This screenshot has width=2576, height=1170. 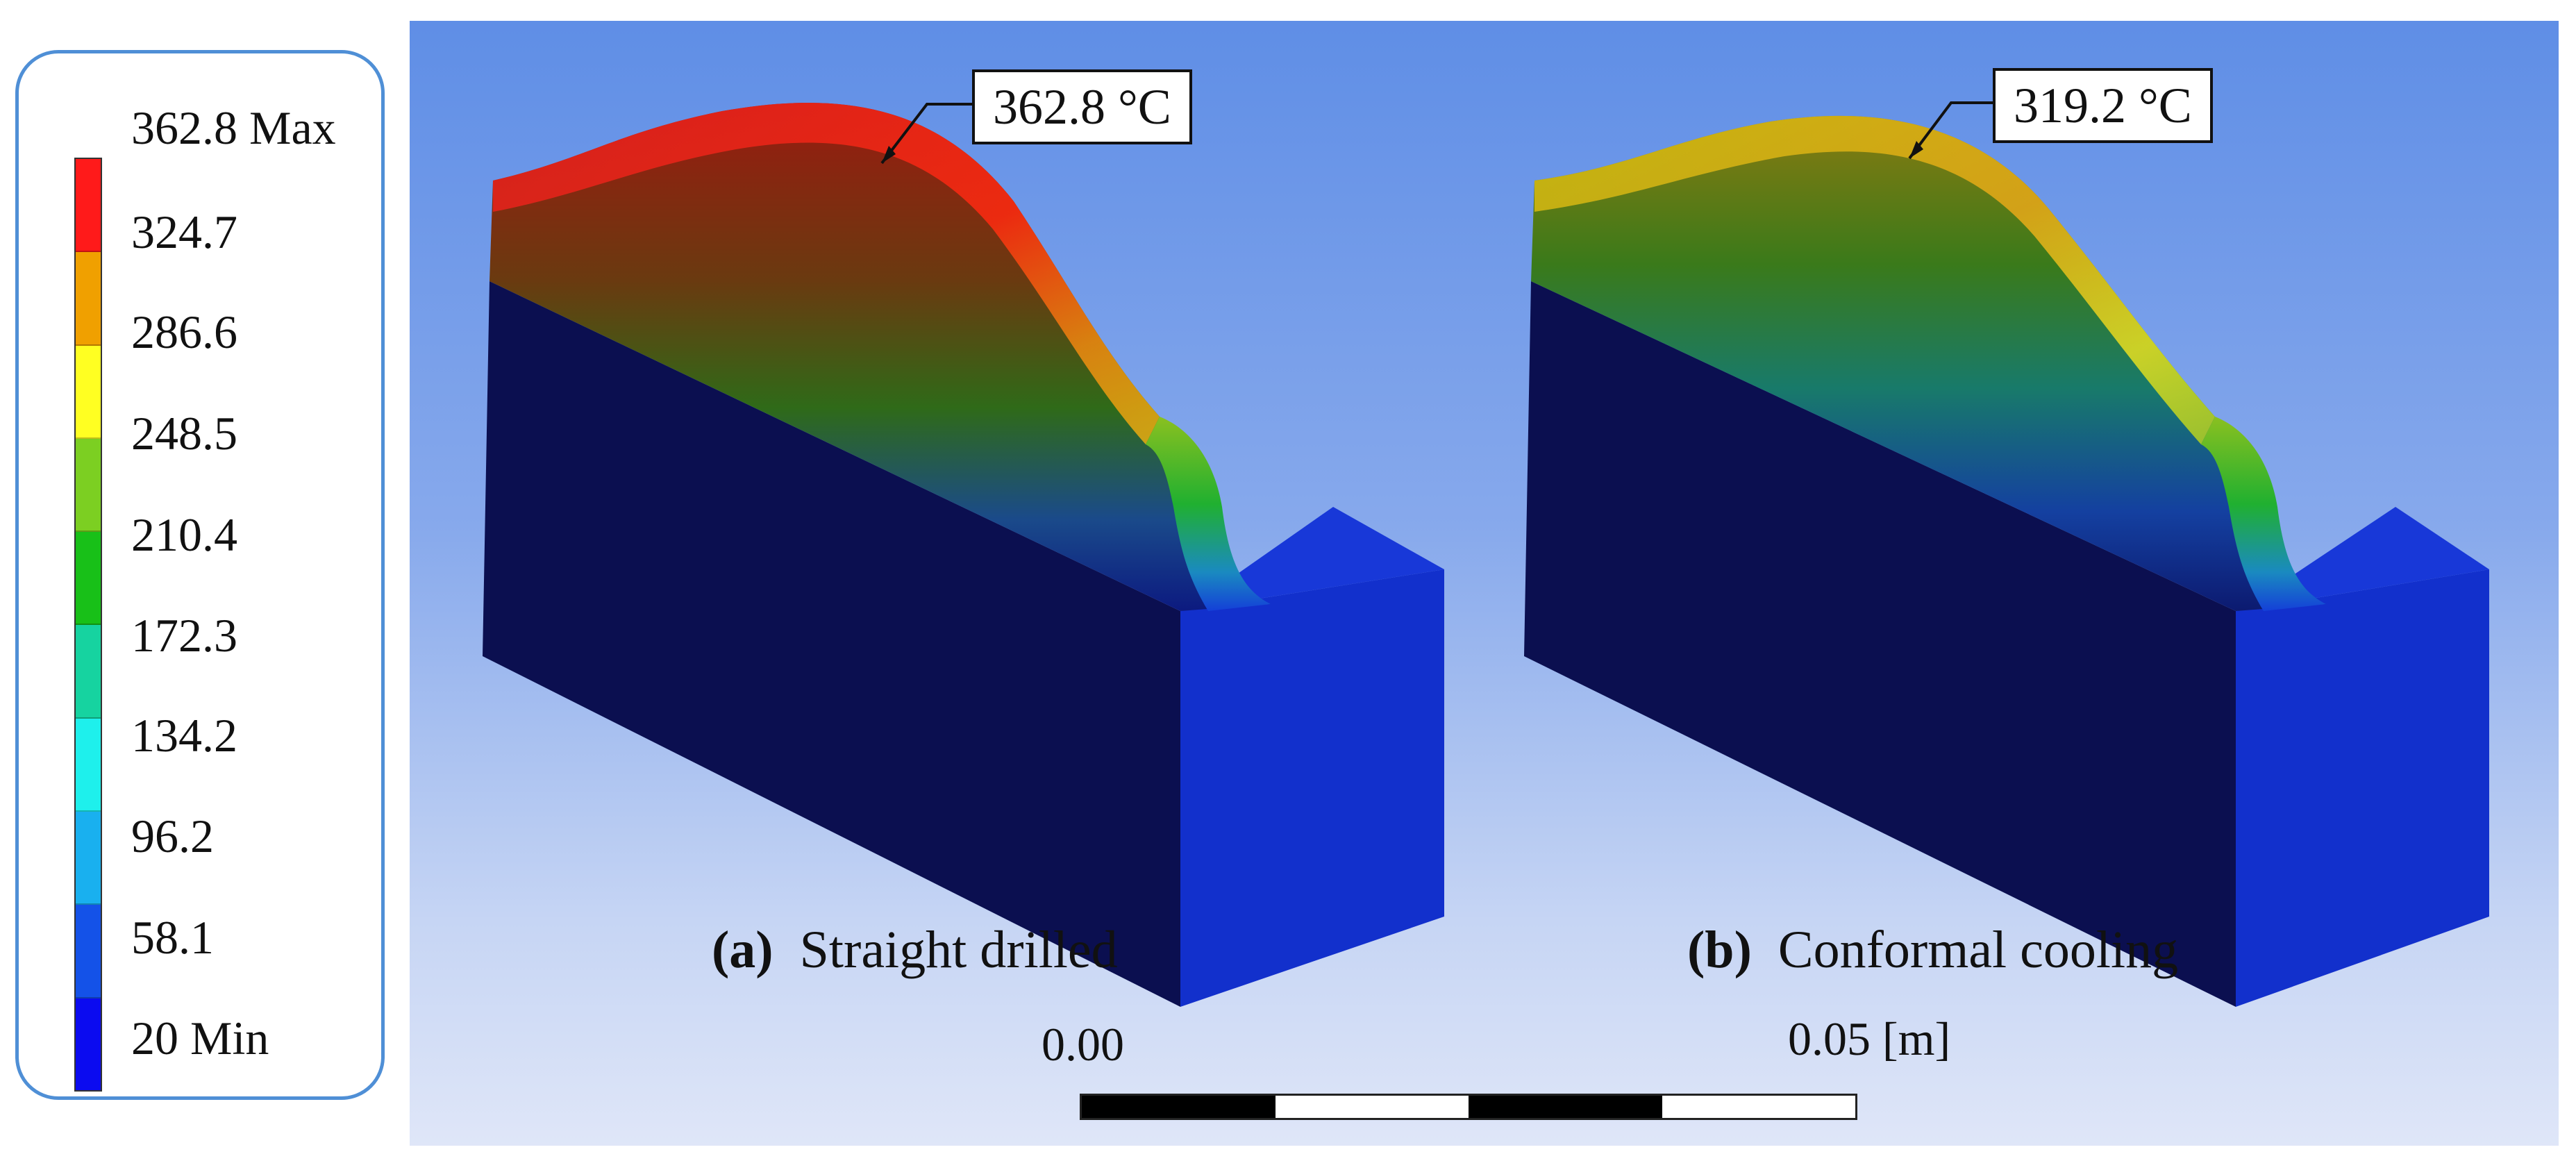 I want to click on max-temp-callout-b: 319.2 °C, so click(x=2103, y=105).